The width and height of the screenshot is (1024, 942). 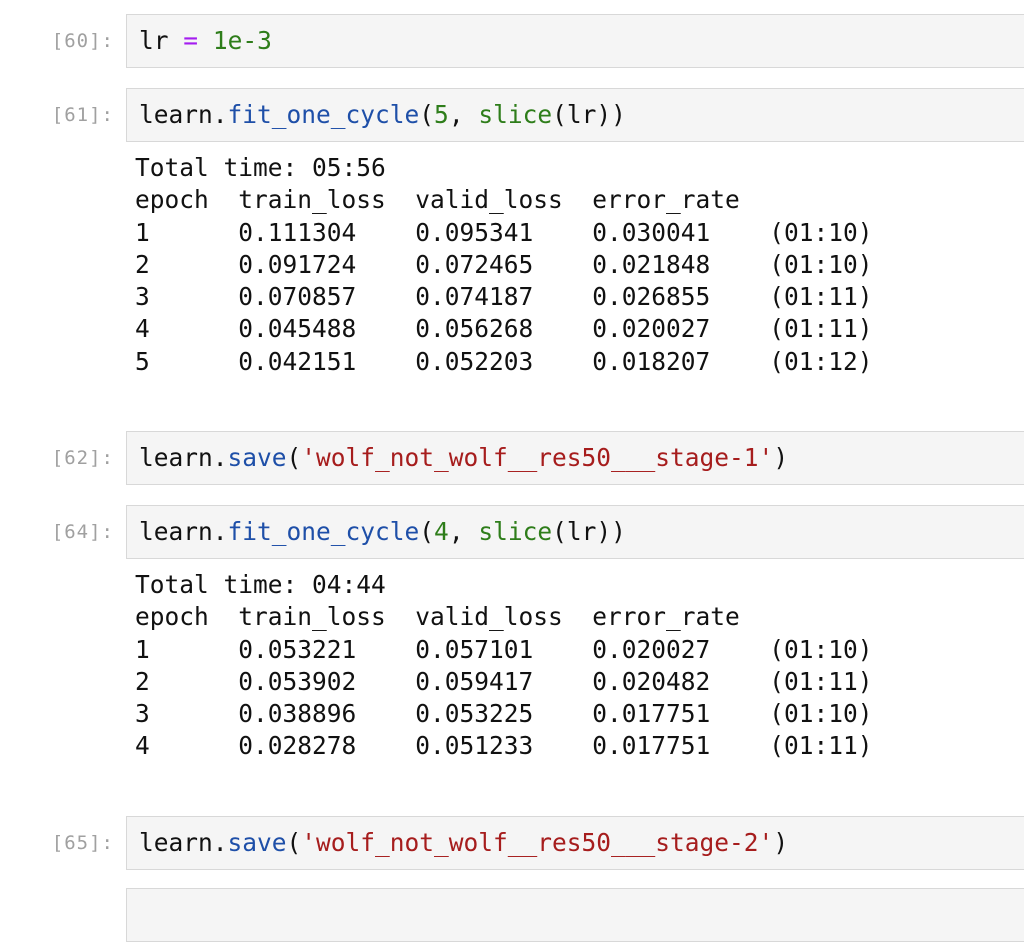 What do you see at coordinates (142, 681) in the screenshot?
I see `table-cell: 2` at bounding box center [142, 681].